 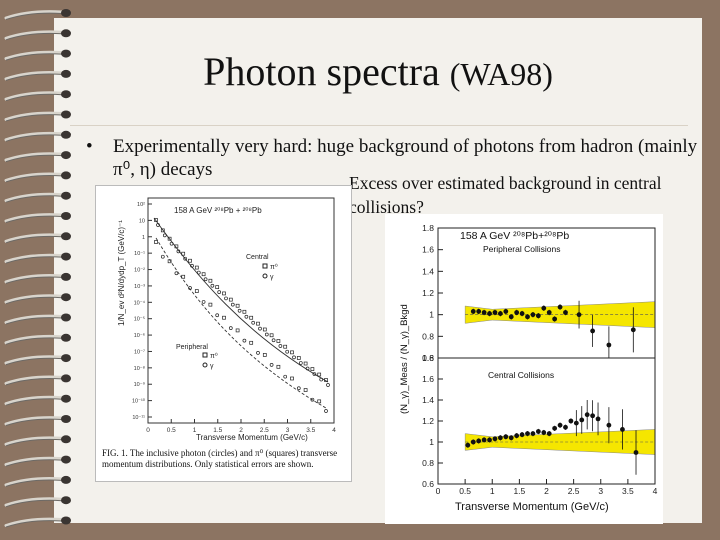 What do you see at coordinates (428, 379) in the screenshot?
I see `central-y-tick-label: 1.6` at bounding box center [428, 379].